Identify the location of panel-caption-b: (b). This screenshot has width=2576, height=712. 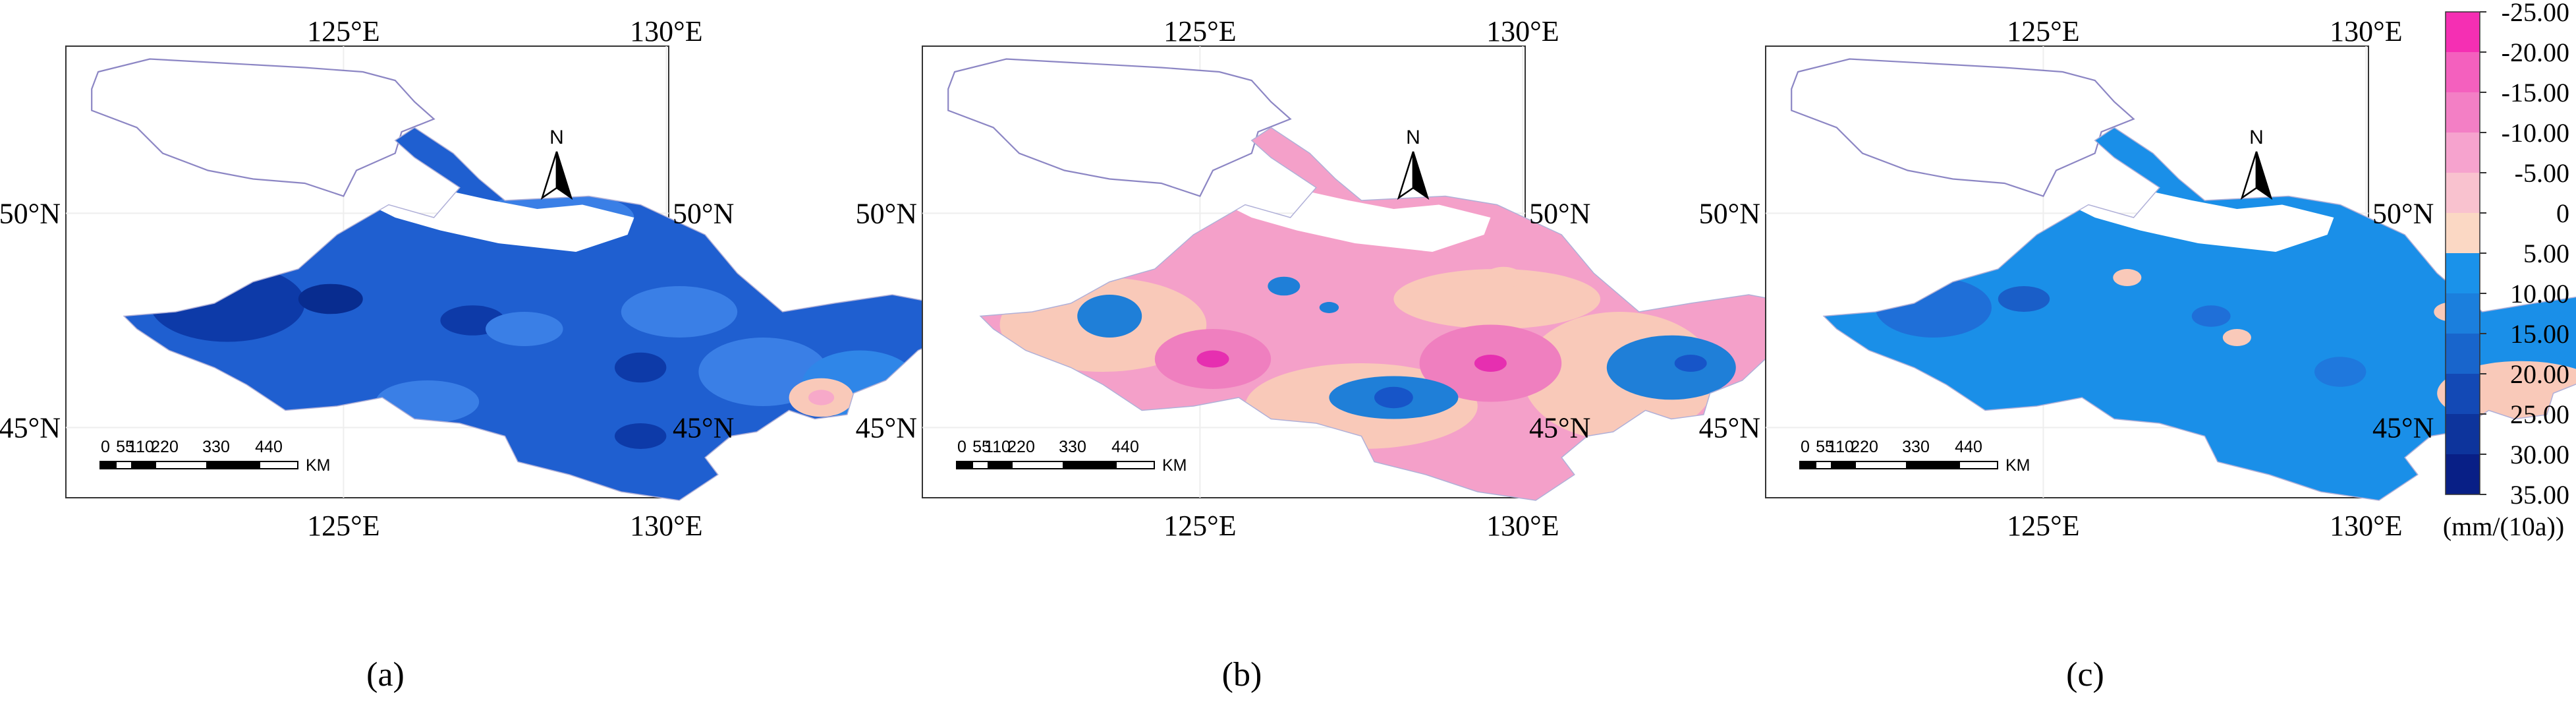
(1242, 675).